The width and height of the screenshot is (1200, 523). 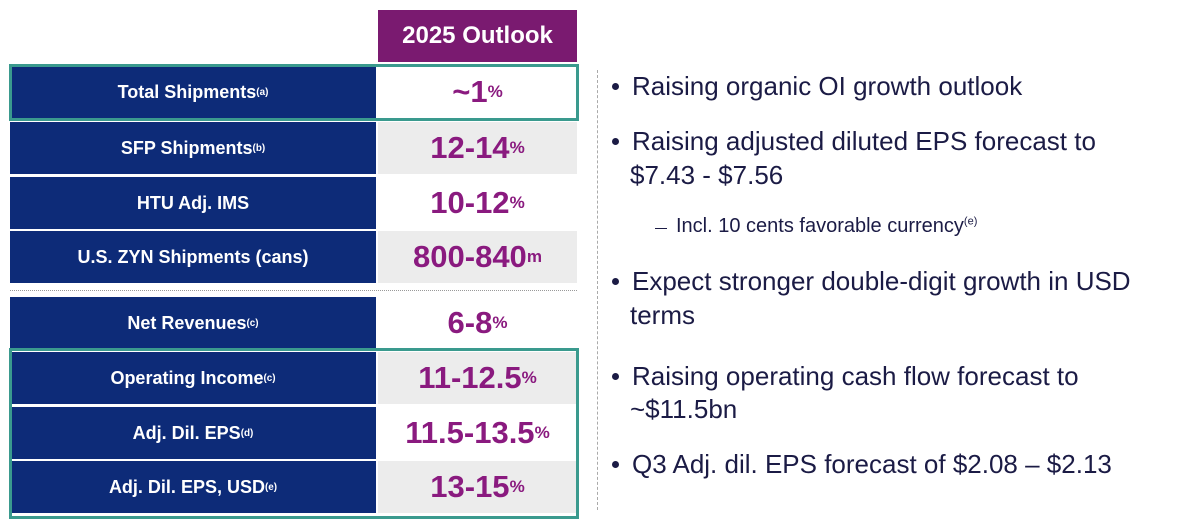 I want to click on row-label: Adj. Dil. EPS (d), so click(x=193, y=433).